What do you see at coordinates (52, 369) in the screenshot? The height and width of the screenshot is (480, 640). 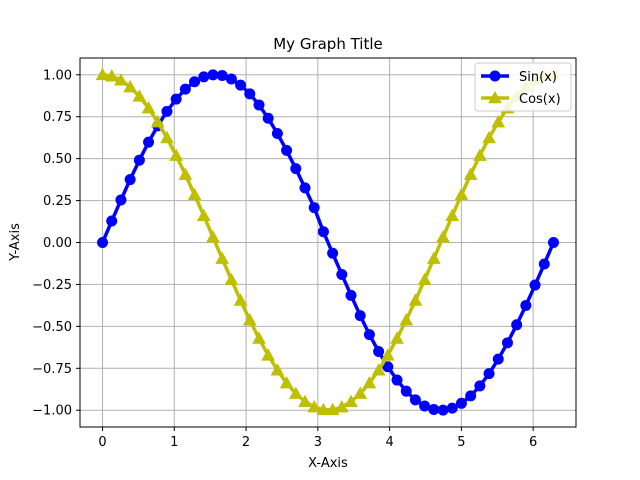 I see `y-tick-label: −0.75` at bounding box center [52, 369].